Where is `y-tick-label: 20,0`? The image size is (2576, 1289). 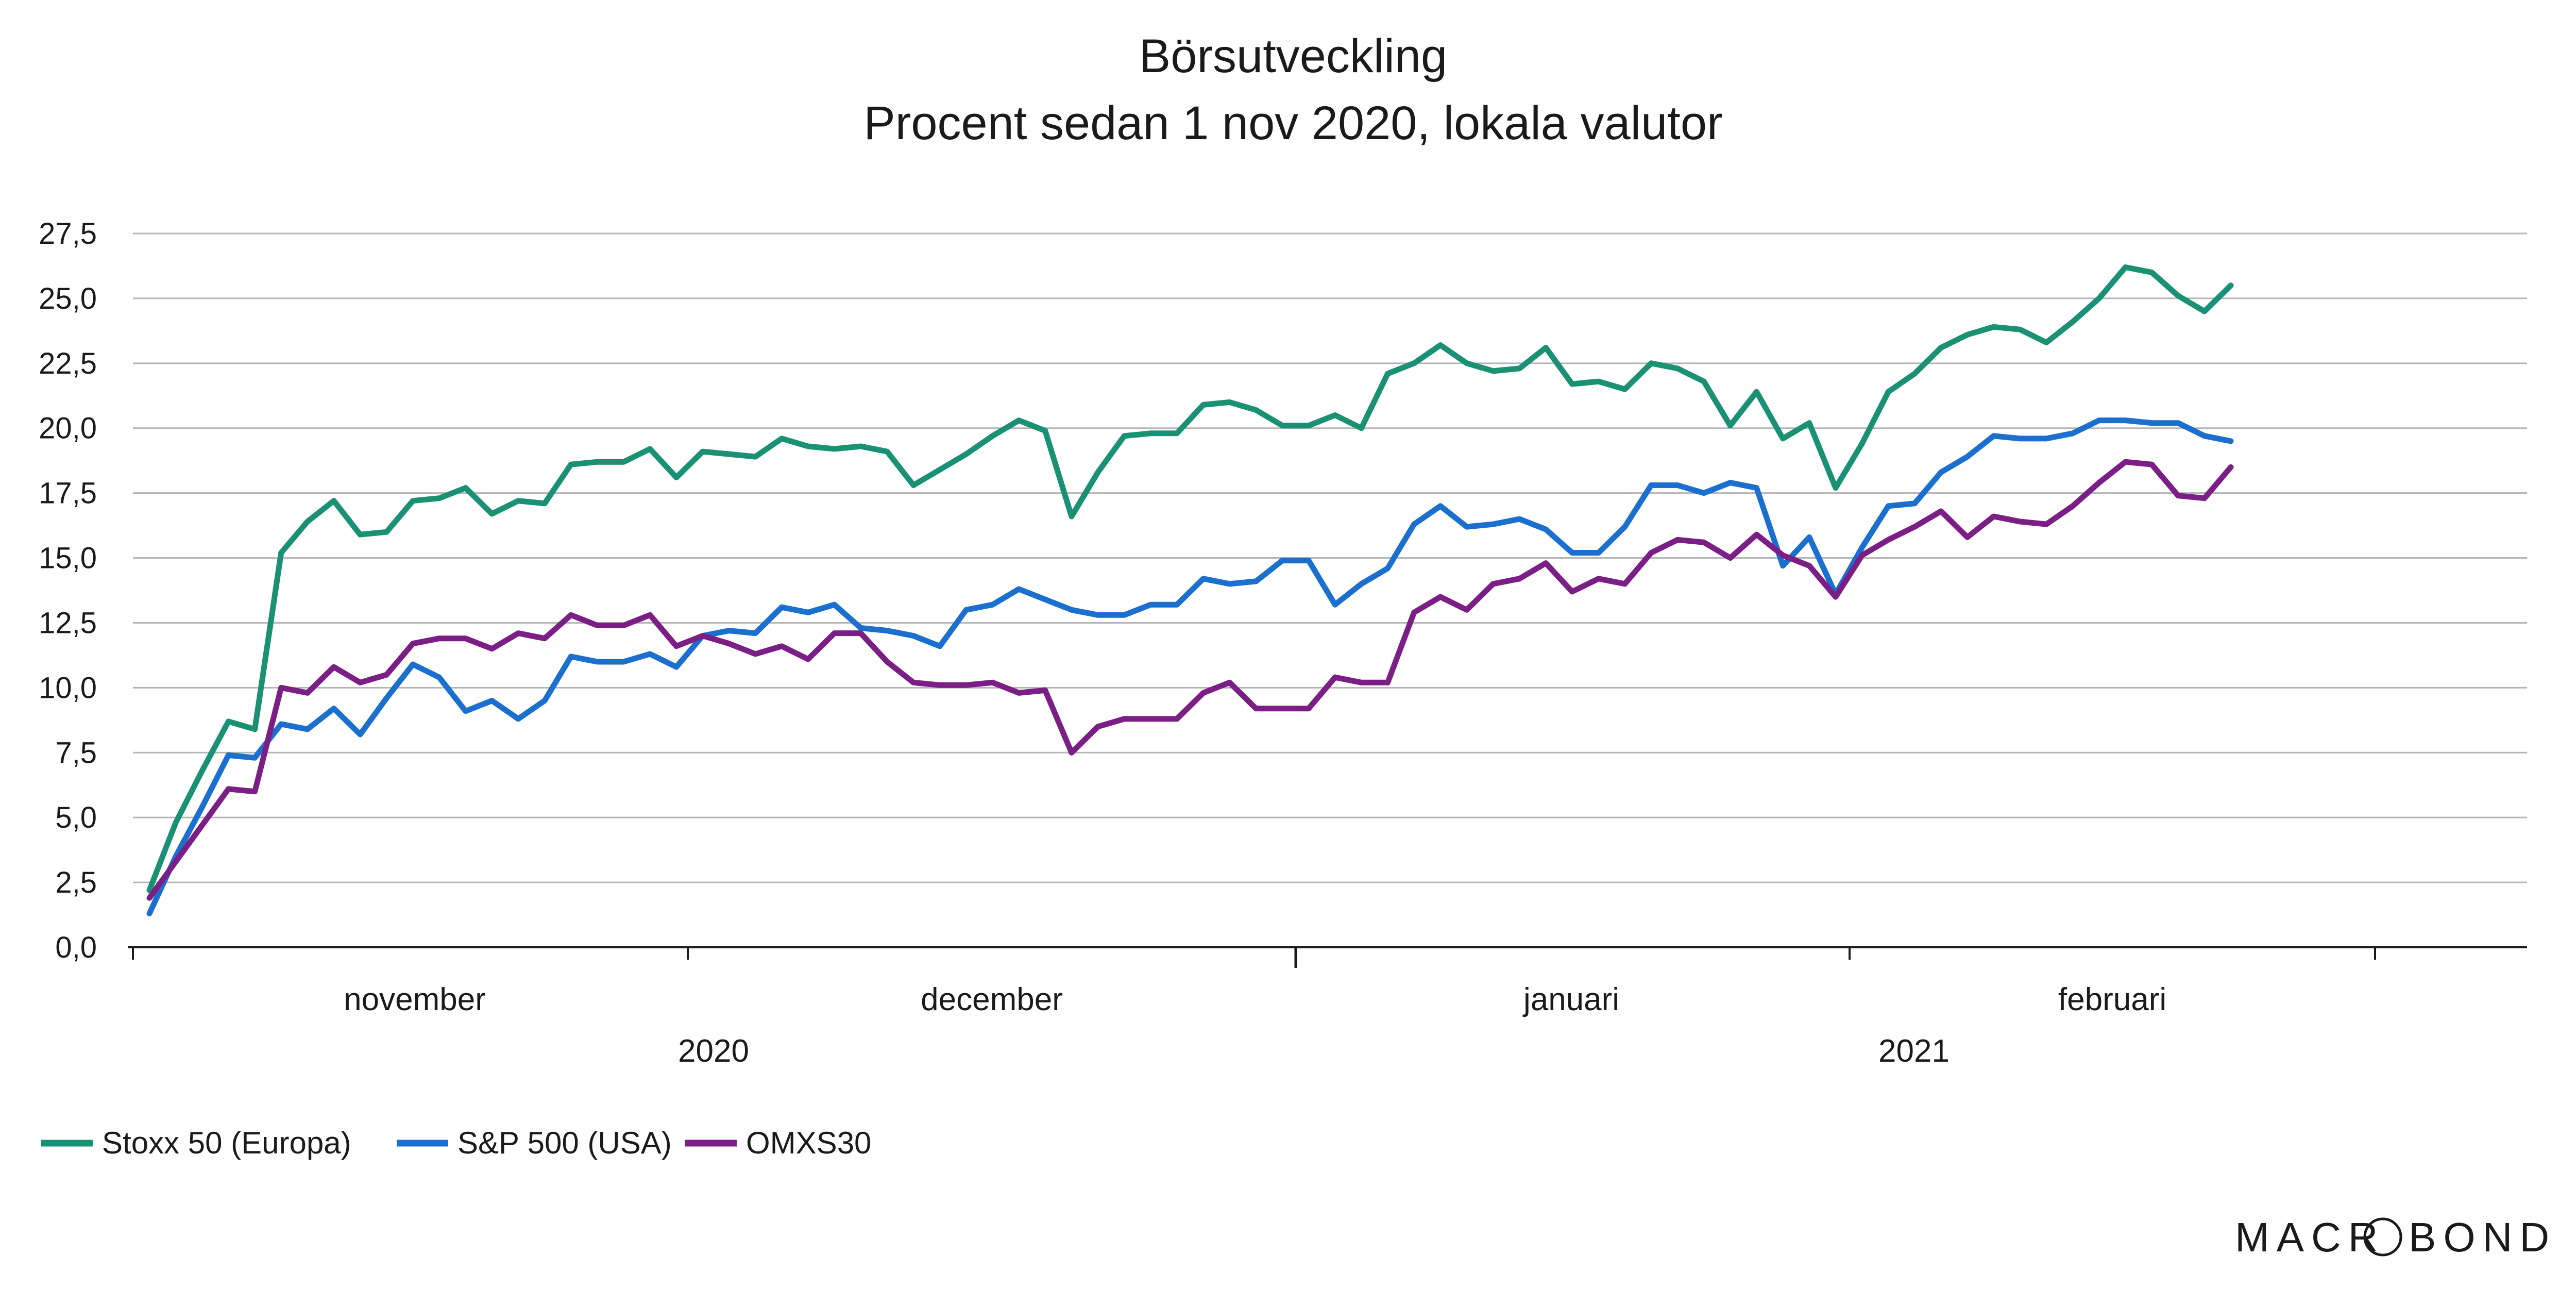
y-tick-label: 20,0 is located at coordinates (68, 428).